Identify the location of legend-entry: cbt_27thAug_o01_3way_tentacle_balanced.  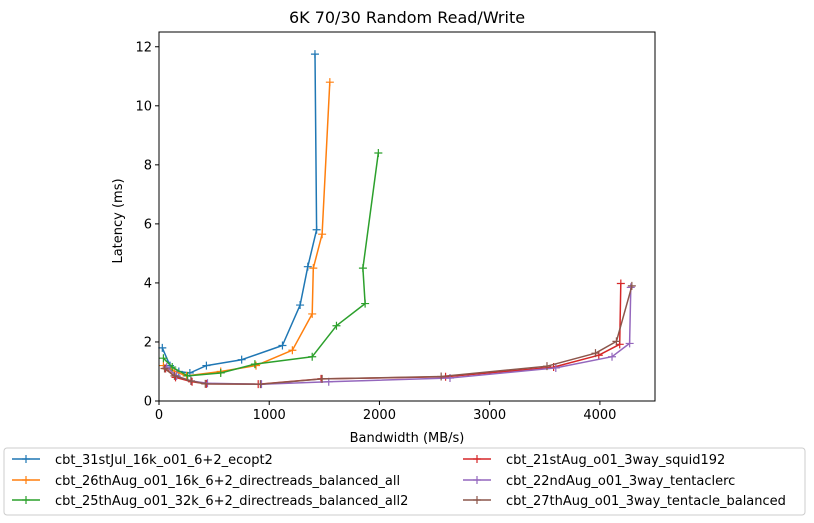
(624, 501).